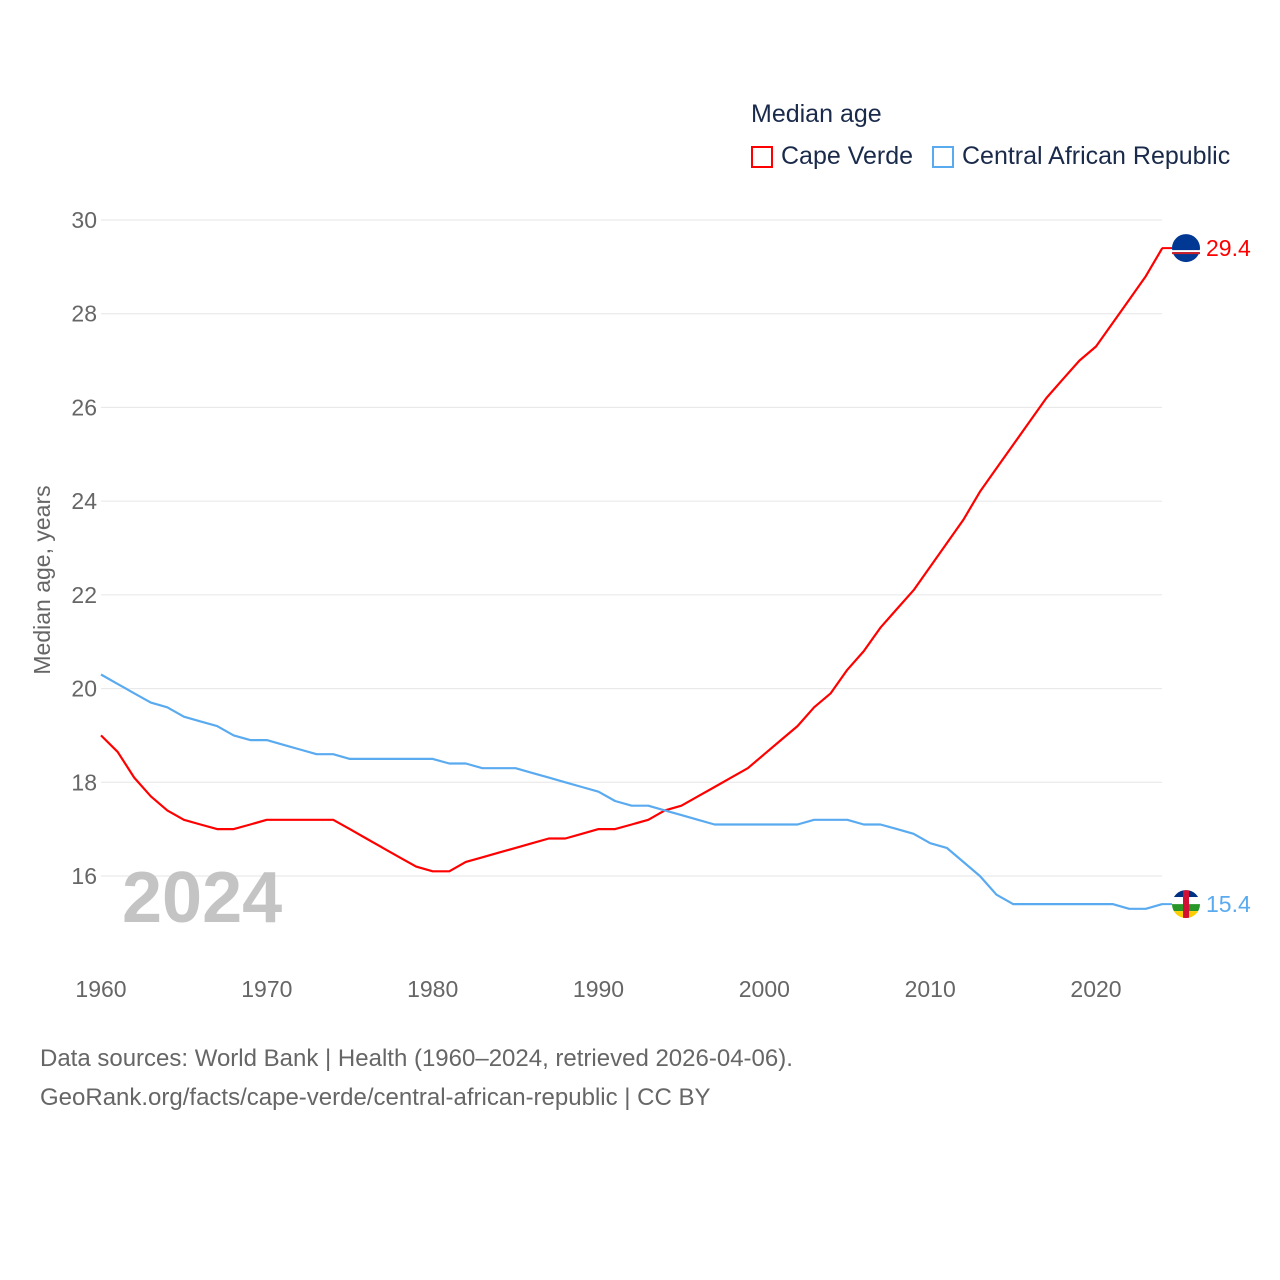 Image resolution: width=1280 pixels, height=1280 pixels. Describe the element at coordinates (84, 220) in the screenshot. I see `y-tick-label: 30` at that location.